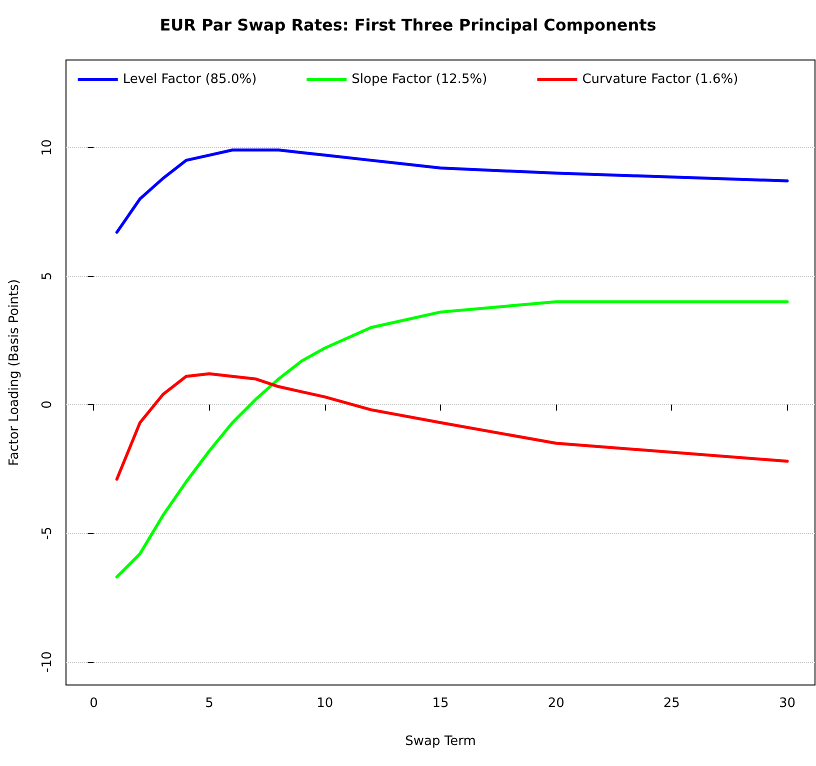  Describe the element at coordinates (47, 533) in the screenshot. I see `y-tick-label: -5` at that location.